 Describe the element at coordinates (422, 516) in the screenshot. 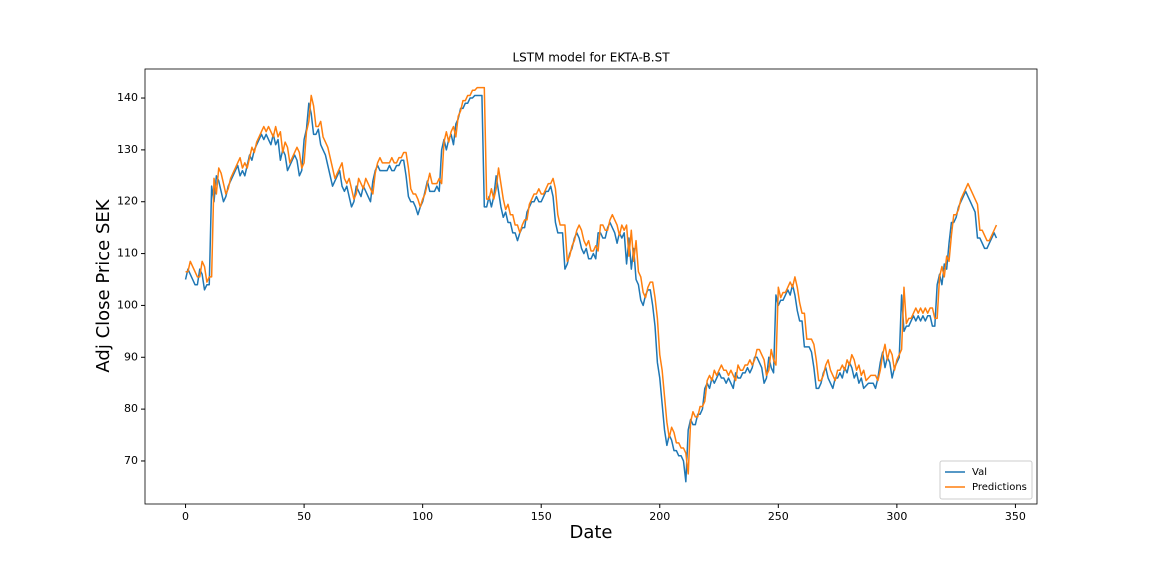

I see `x-tick-label: 100` at that location.